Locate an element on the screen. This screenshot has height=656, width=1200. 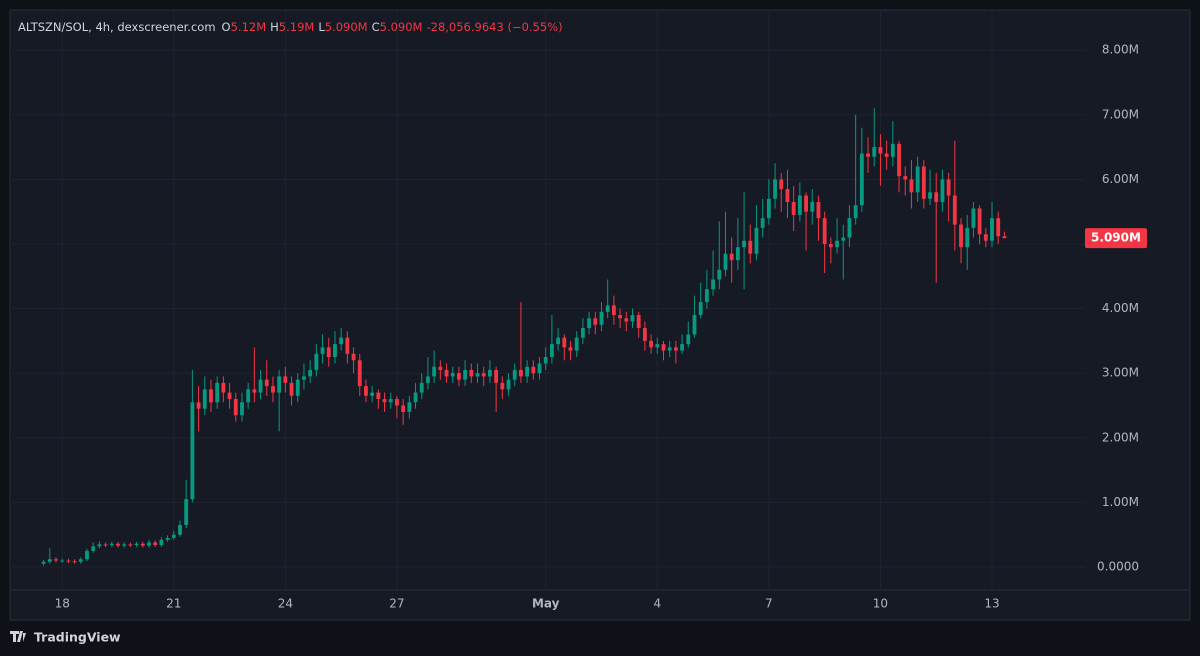
tradingview-logo is located at coordinates (18, 636).